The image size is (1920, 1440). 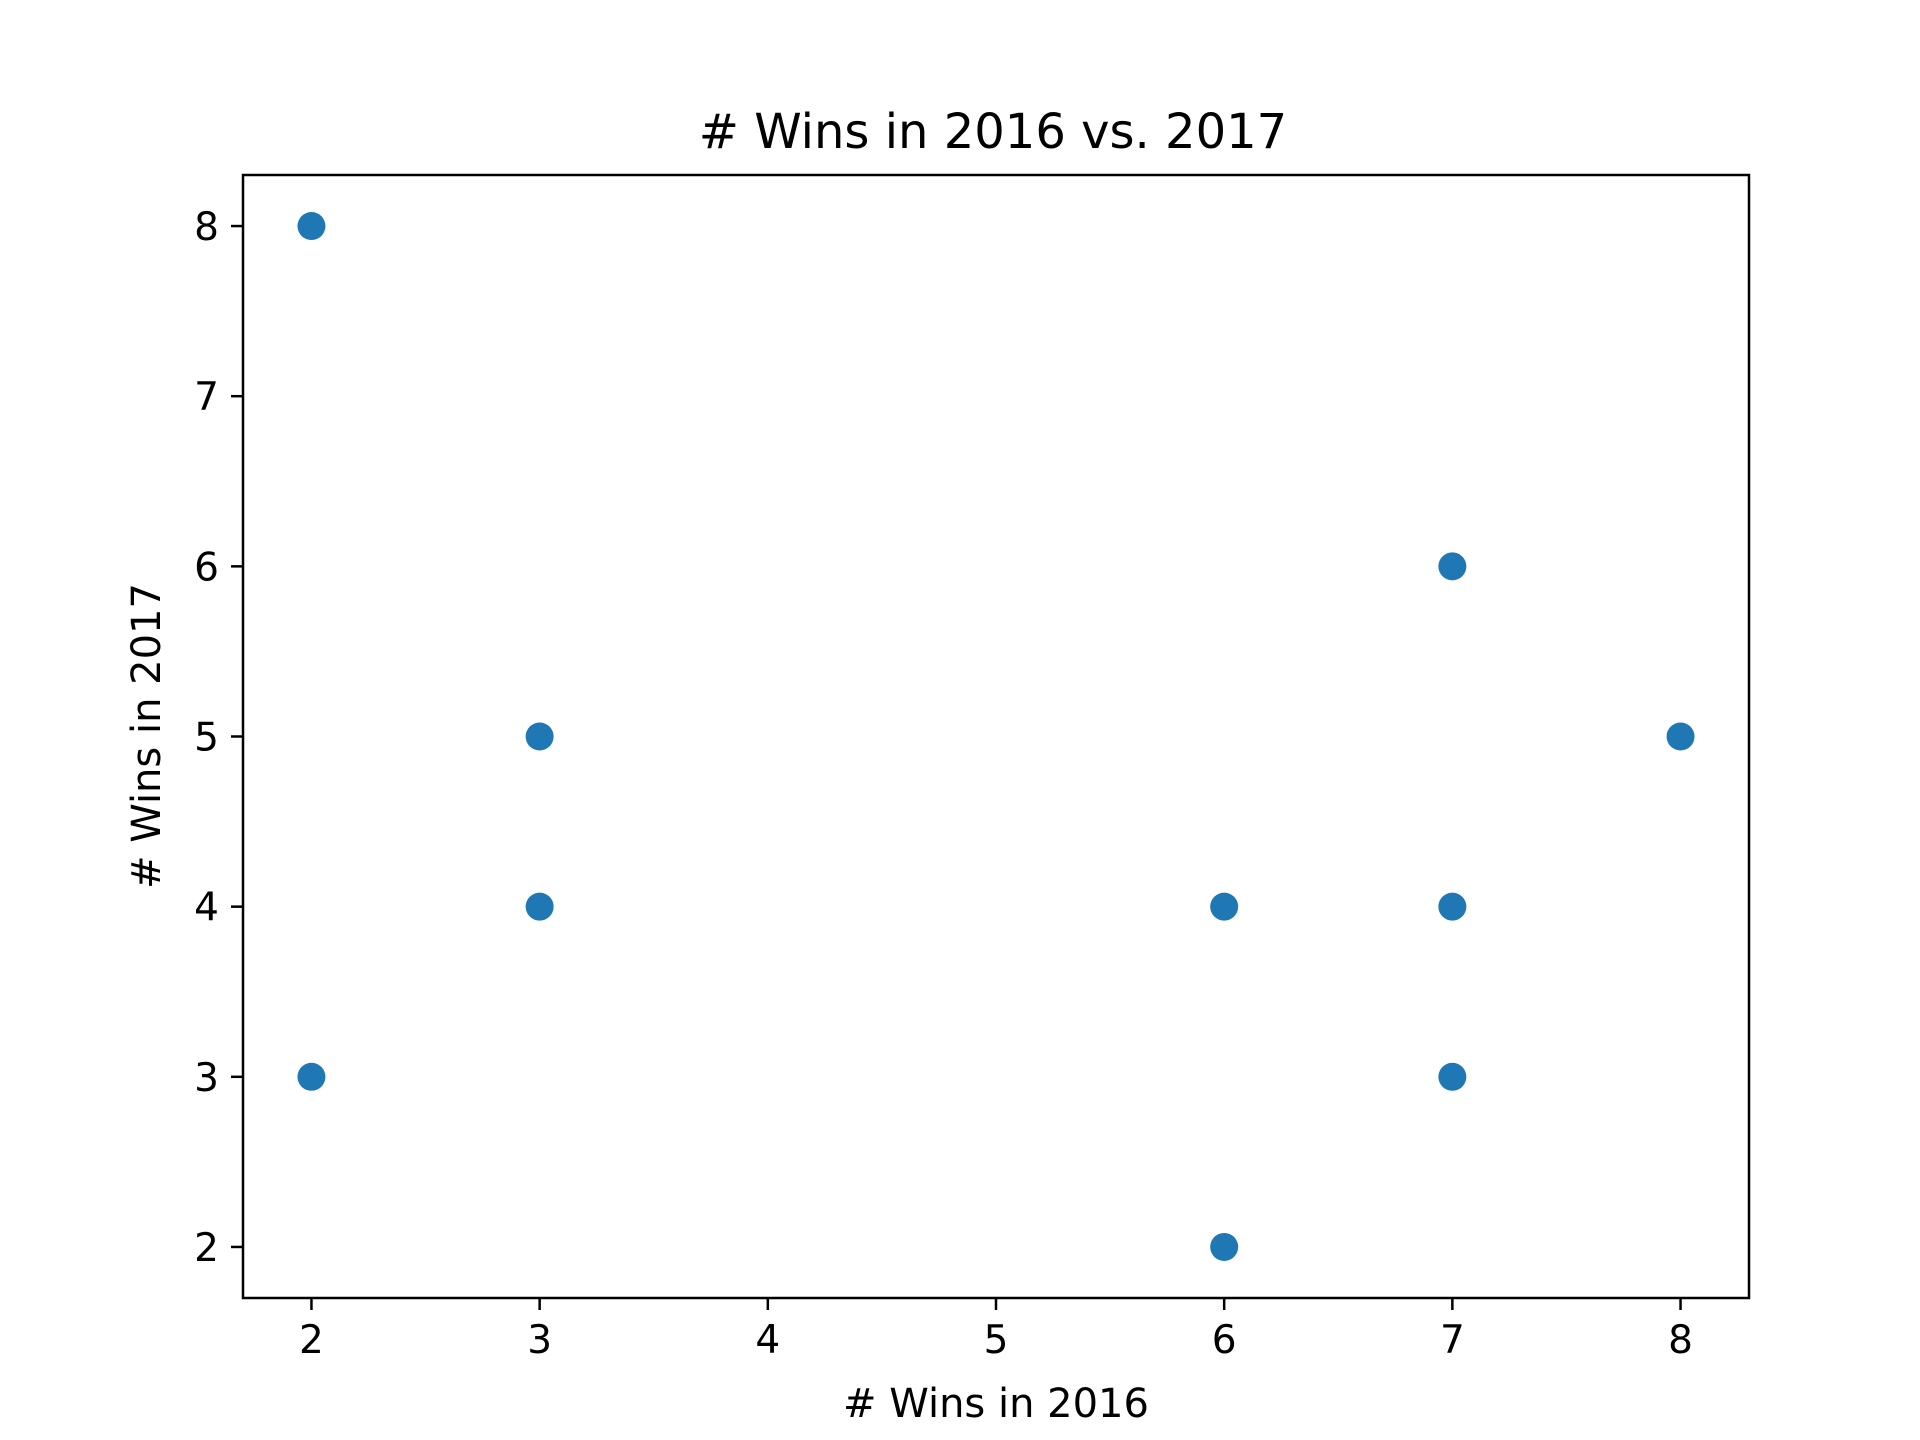 What do you see at coordinates (206, 908) in the screenshot?
I see `y-tick-label: 4` at bounding box center [206, 908].